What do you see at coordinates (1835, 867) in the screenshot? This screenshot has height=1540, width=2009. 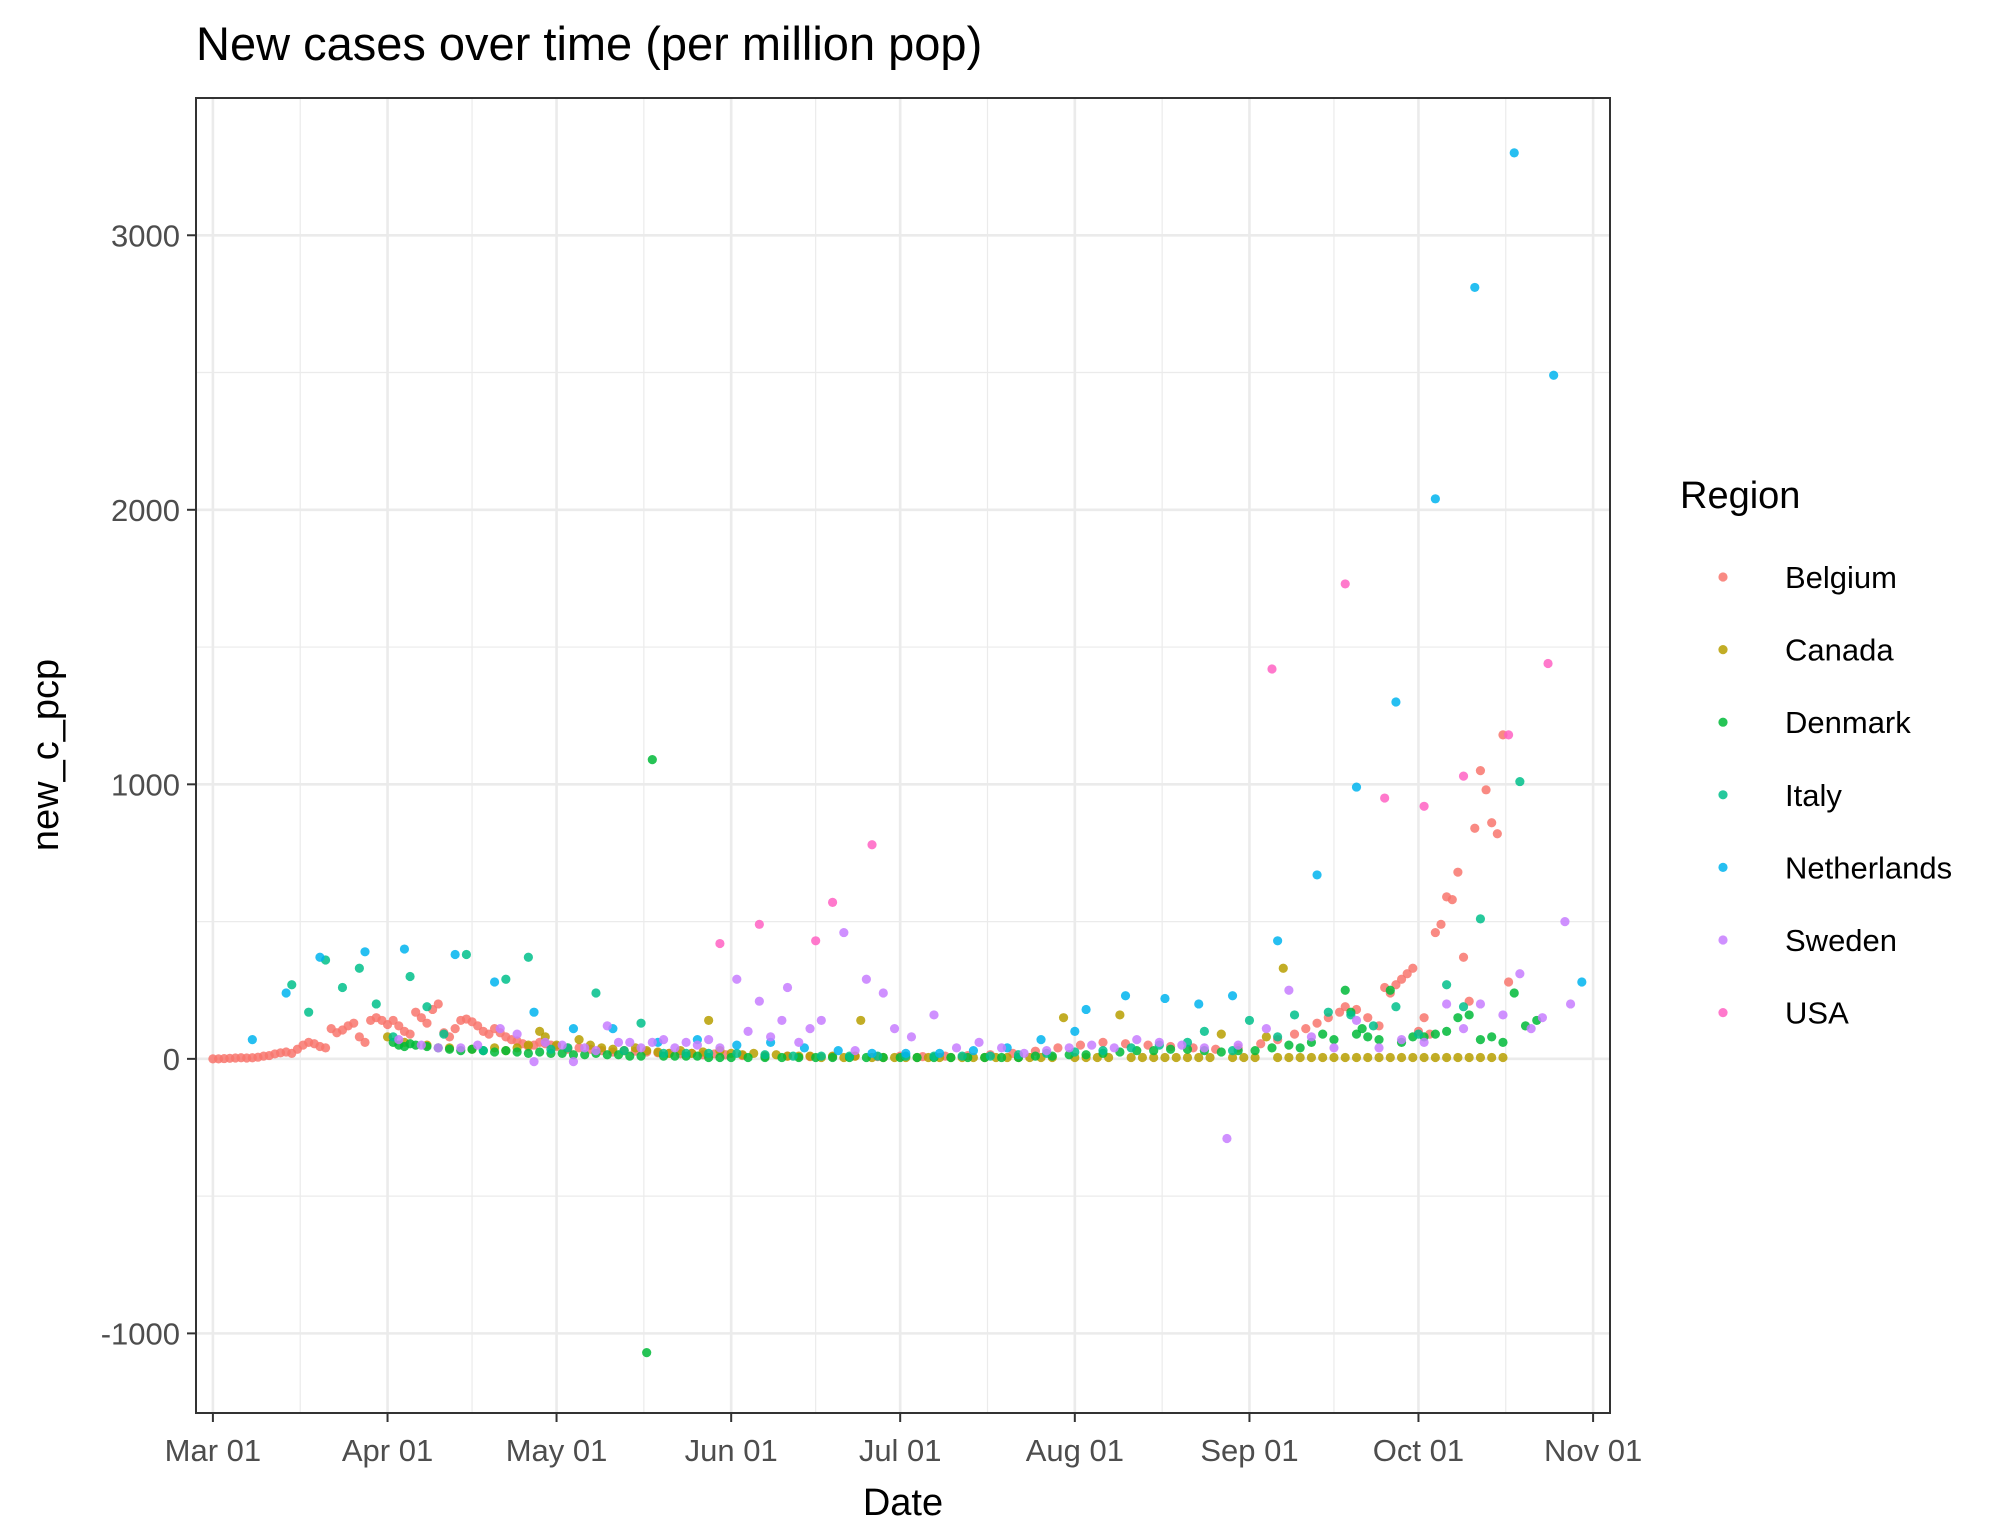 I see `legend-item: Netherlands` at bounding box center [1835, 867].